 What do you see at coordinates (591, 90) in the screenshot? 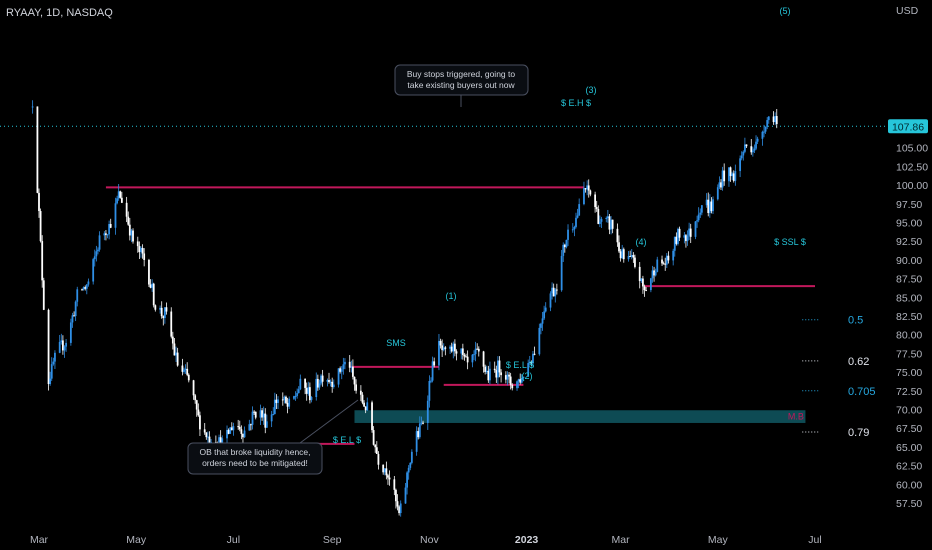
I see `wave-3-label: (3)` at bounding box center [591, 90].